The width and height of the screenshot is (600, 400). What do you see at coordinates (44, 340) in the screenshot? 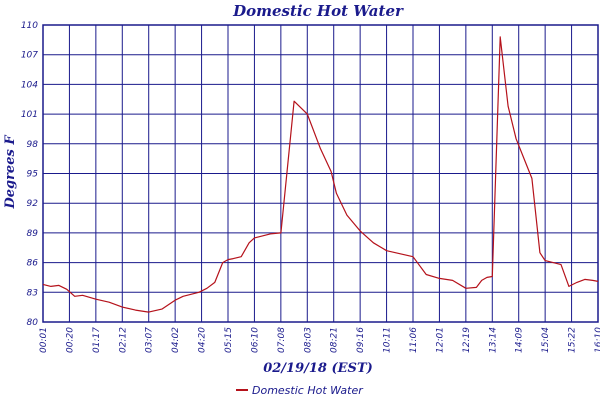
I see `x-tick-label: 00:01` at bounding box center [44, 340].